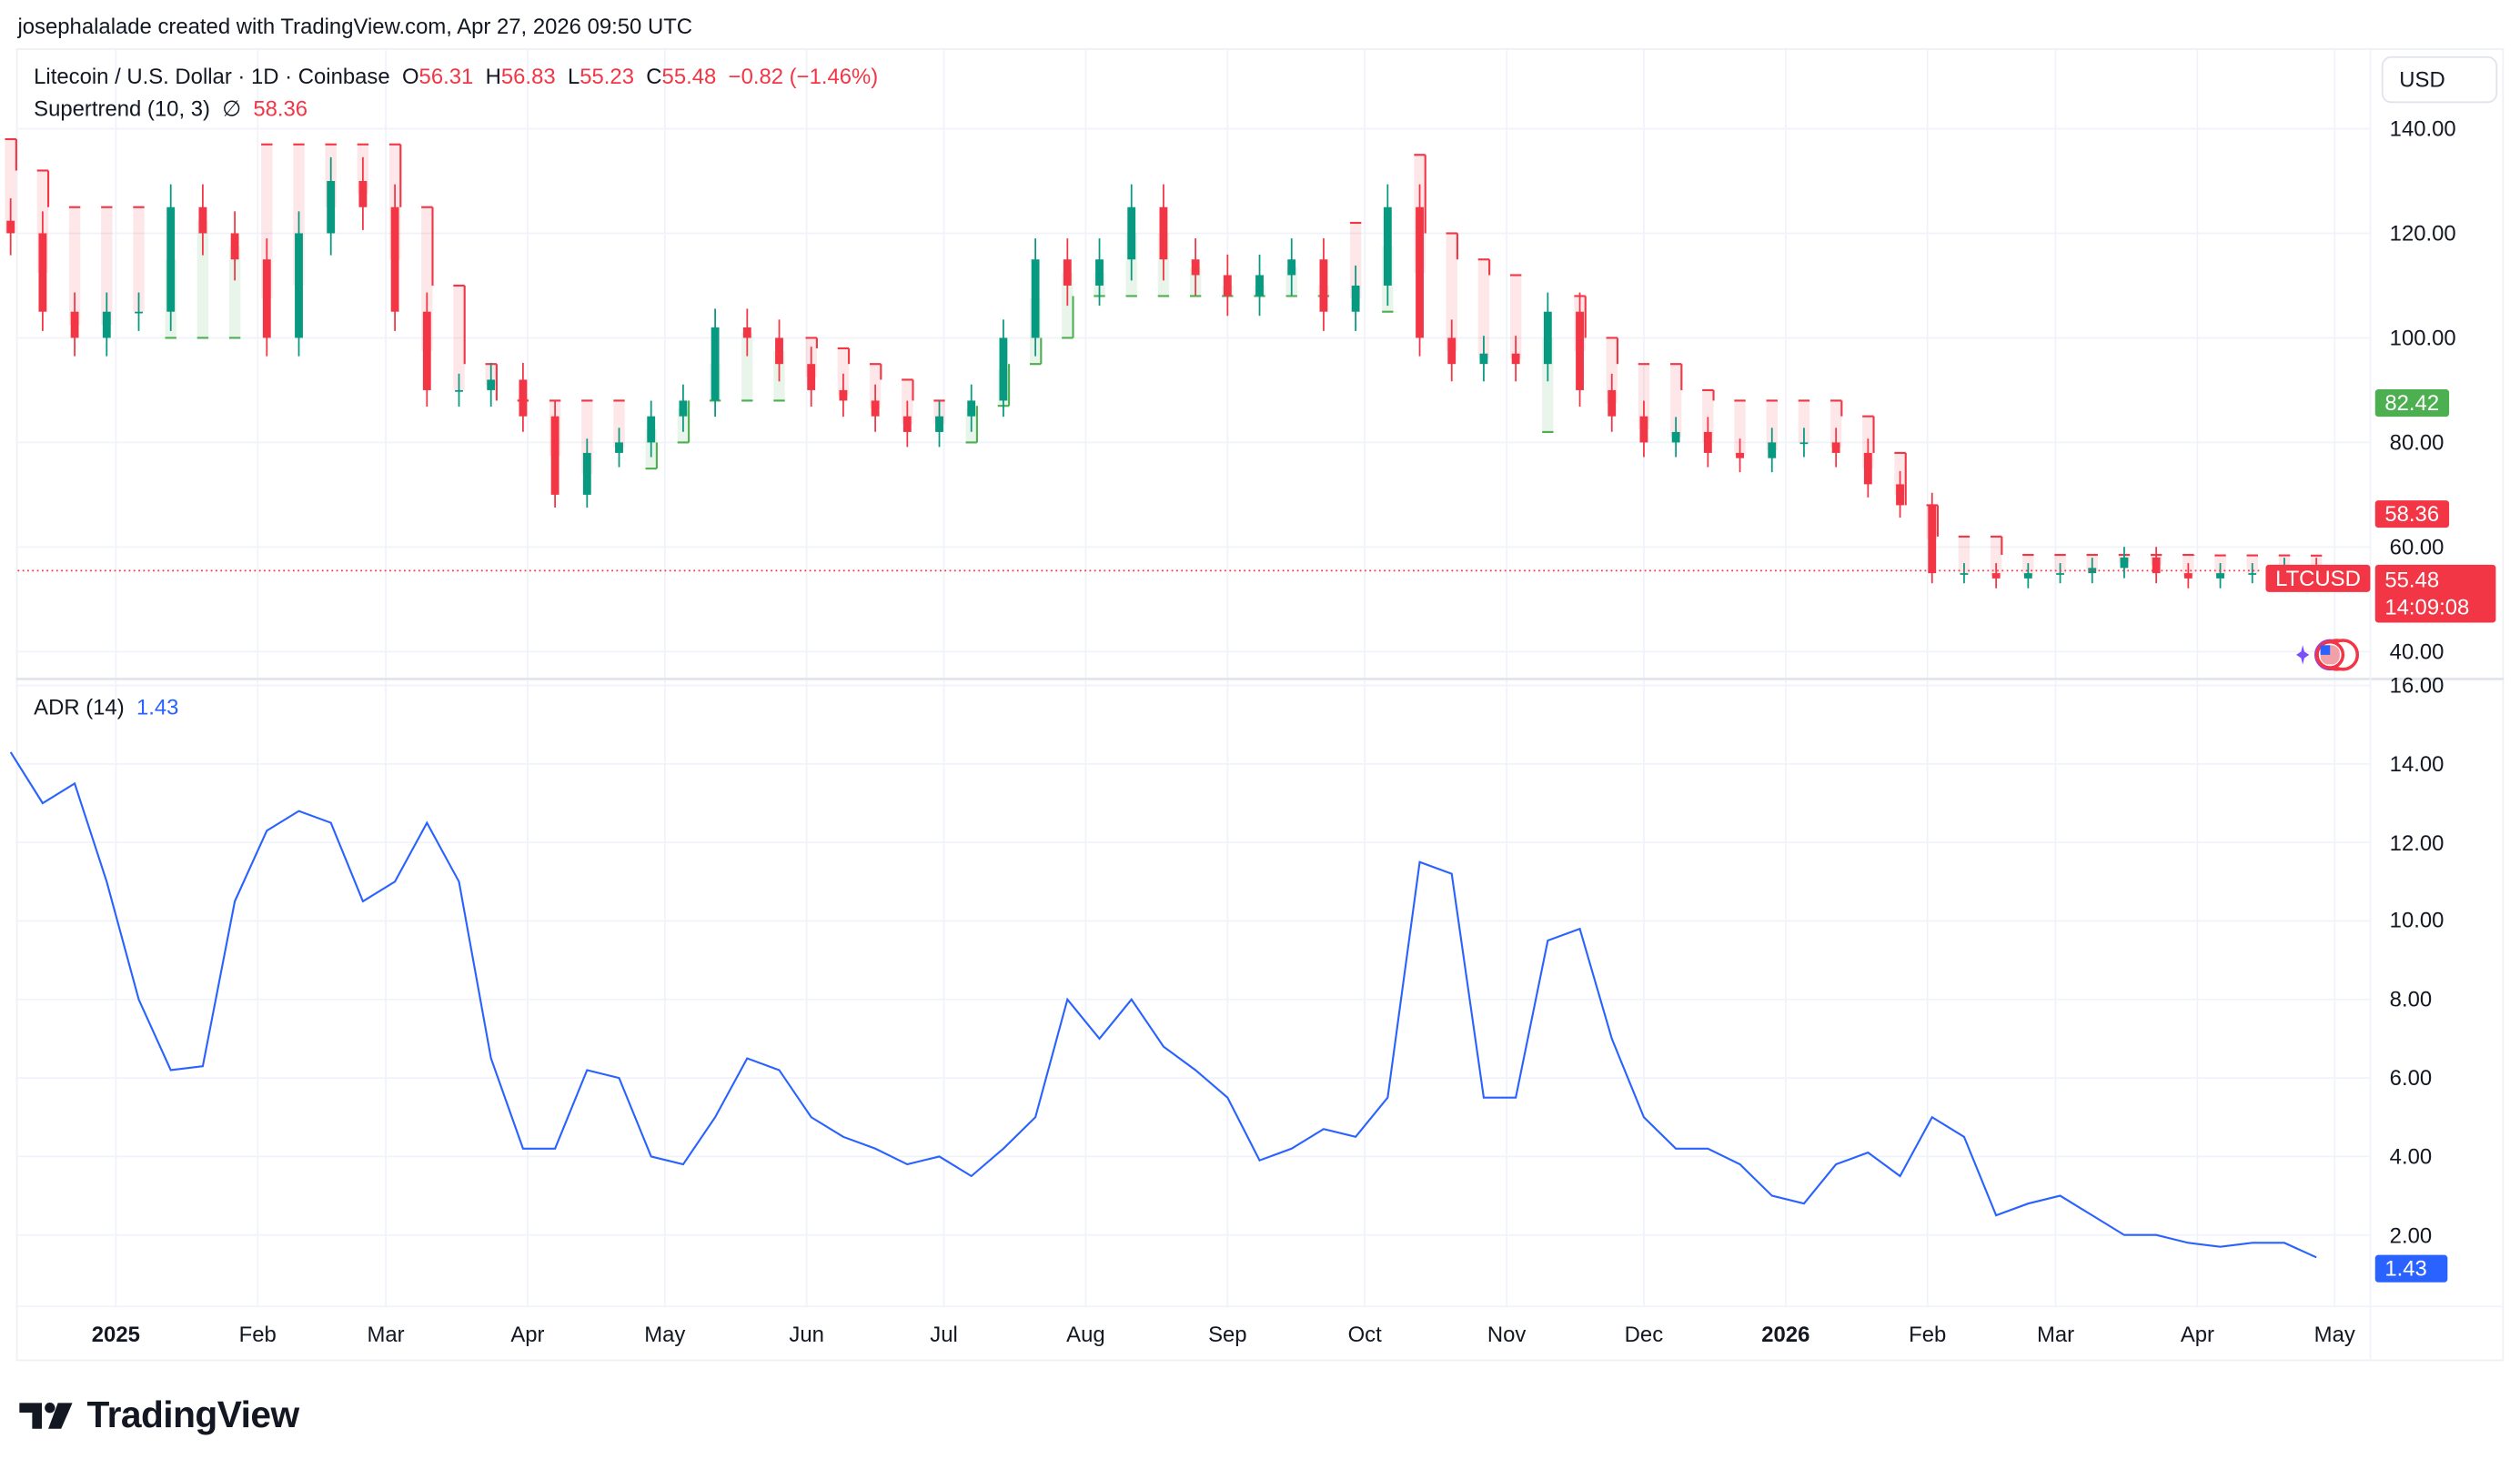 This screenshot has height=1469, width=2520. Describe the element at coordinates (2417, 547) in the screenshot. I see `price-tick-label: 60.00` at that location.